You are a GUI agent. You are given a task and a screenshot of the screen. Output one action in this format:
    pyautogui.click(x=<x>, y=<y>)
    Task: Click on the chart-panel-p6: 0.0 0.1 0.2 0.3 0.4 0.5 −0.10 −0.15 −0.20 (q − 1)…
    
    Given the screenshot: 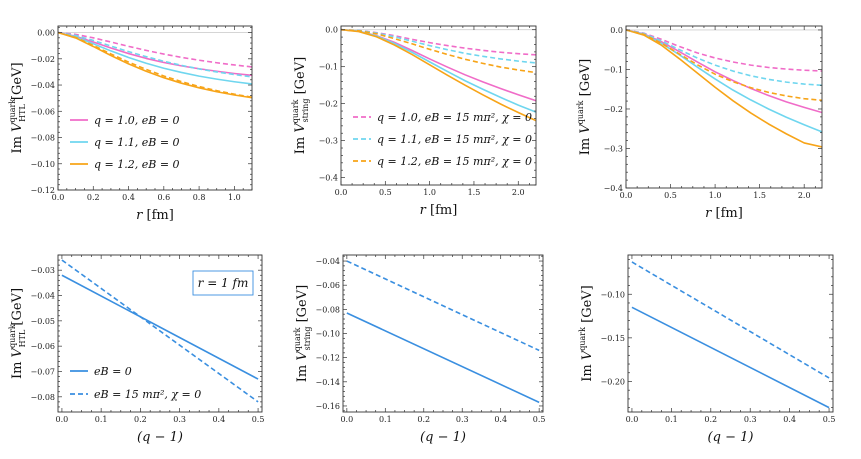 What is the action you would take?
    pyautogui.click(x=706, y=349)
    